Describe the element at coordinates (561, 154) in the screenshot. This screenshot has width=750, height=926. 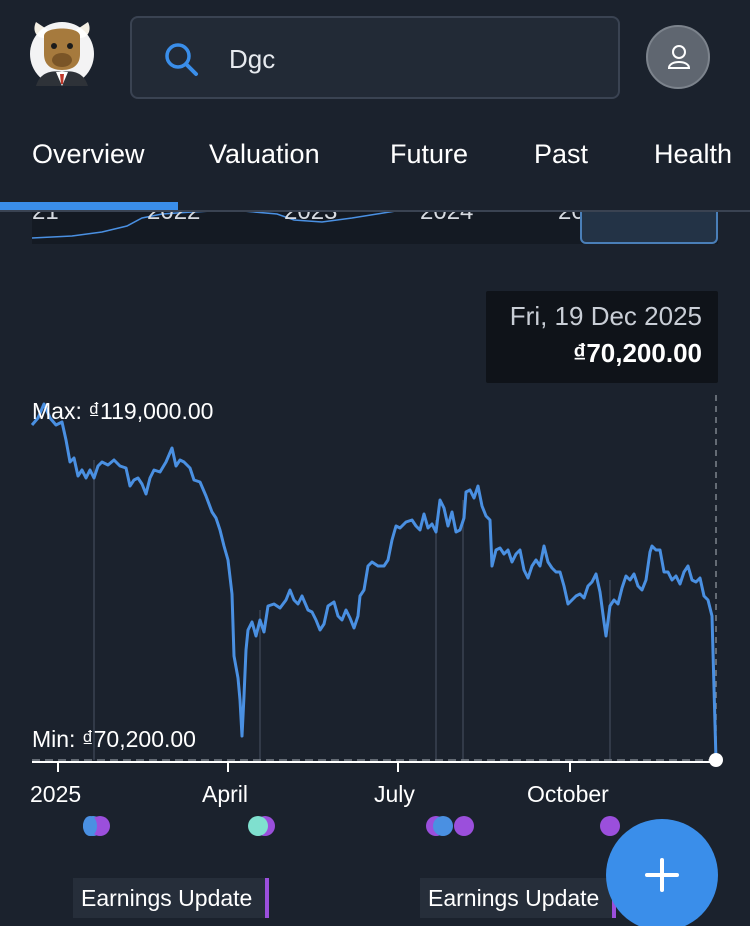
I see `tab-past: Past` at that location.